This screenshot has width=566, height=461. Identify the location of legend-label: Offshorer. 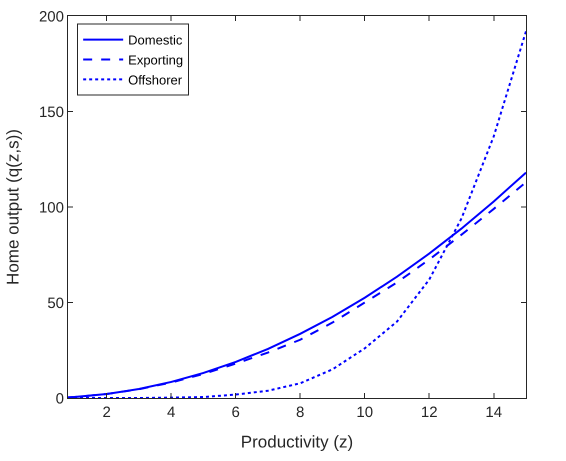
(155, 80).